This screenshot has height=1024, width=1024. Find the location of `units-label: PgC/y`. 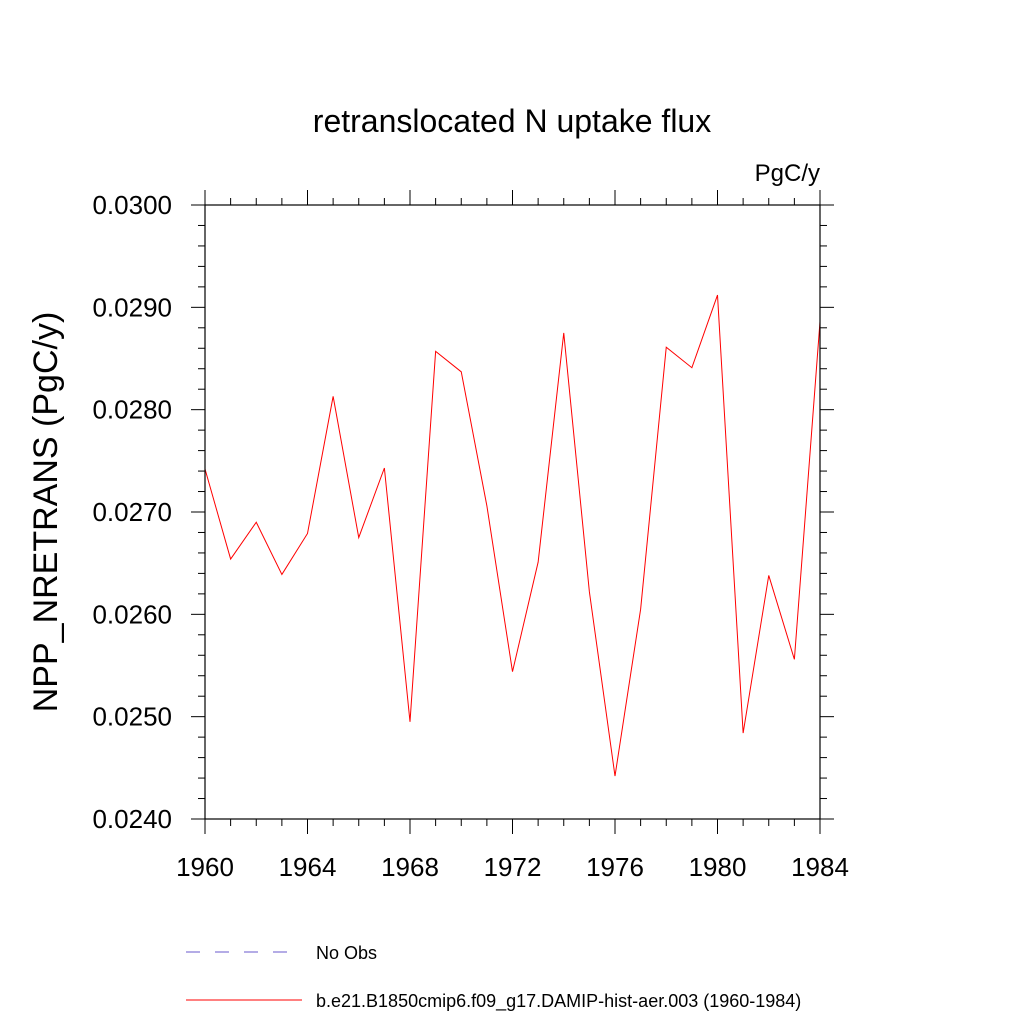

units-label: PgC/y is located at coordinates (787, 173).